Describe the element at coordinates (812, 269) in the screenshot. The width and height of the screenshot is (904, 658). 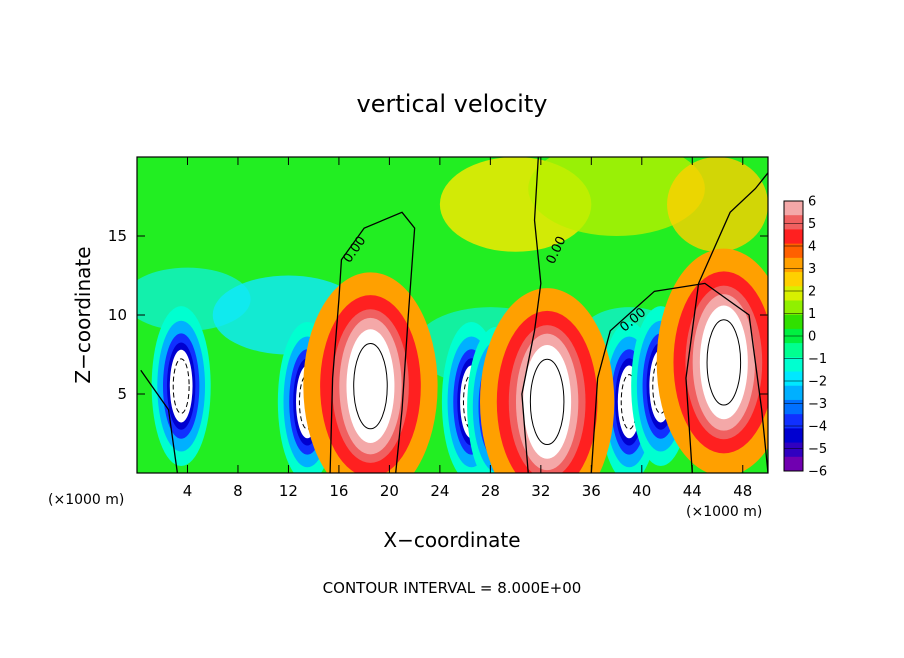
I see `colorbar-tick-label: 3` at that location.